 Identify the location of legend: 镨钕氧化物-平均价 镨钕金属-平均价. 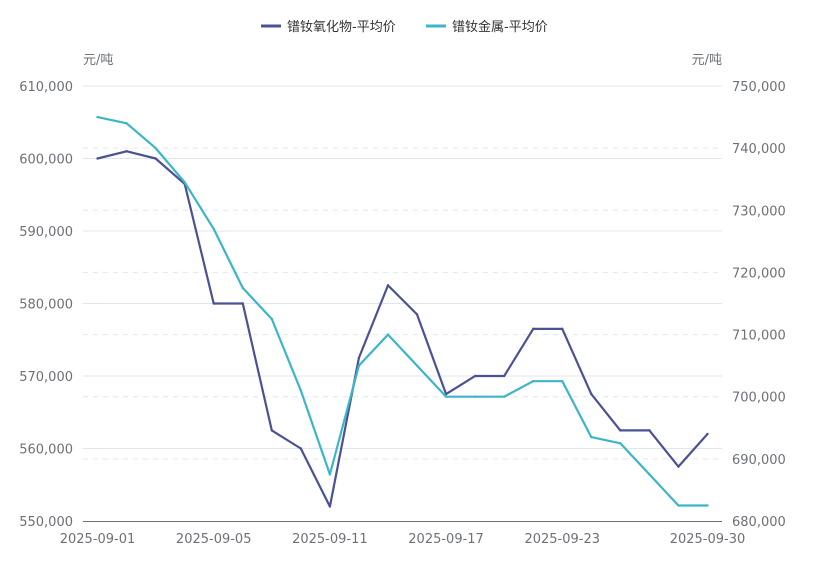
(404, 27).